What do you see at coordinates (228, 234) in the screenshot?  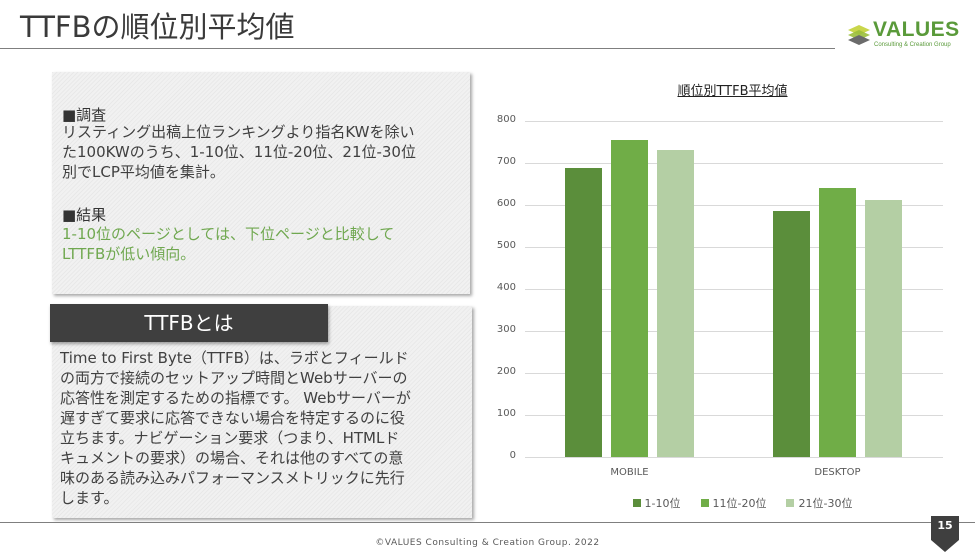 I see `result-line: 1-10位のページとしては、下位ページと比較して` at bounding box center [228, 234].